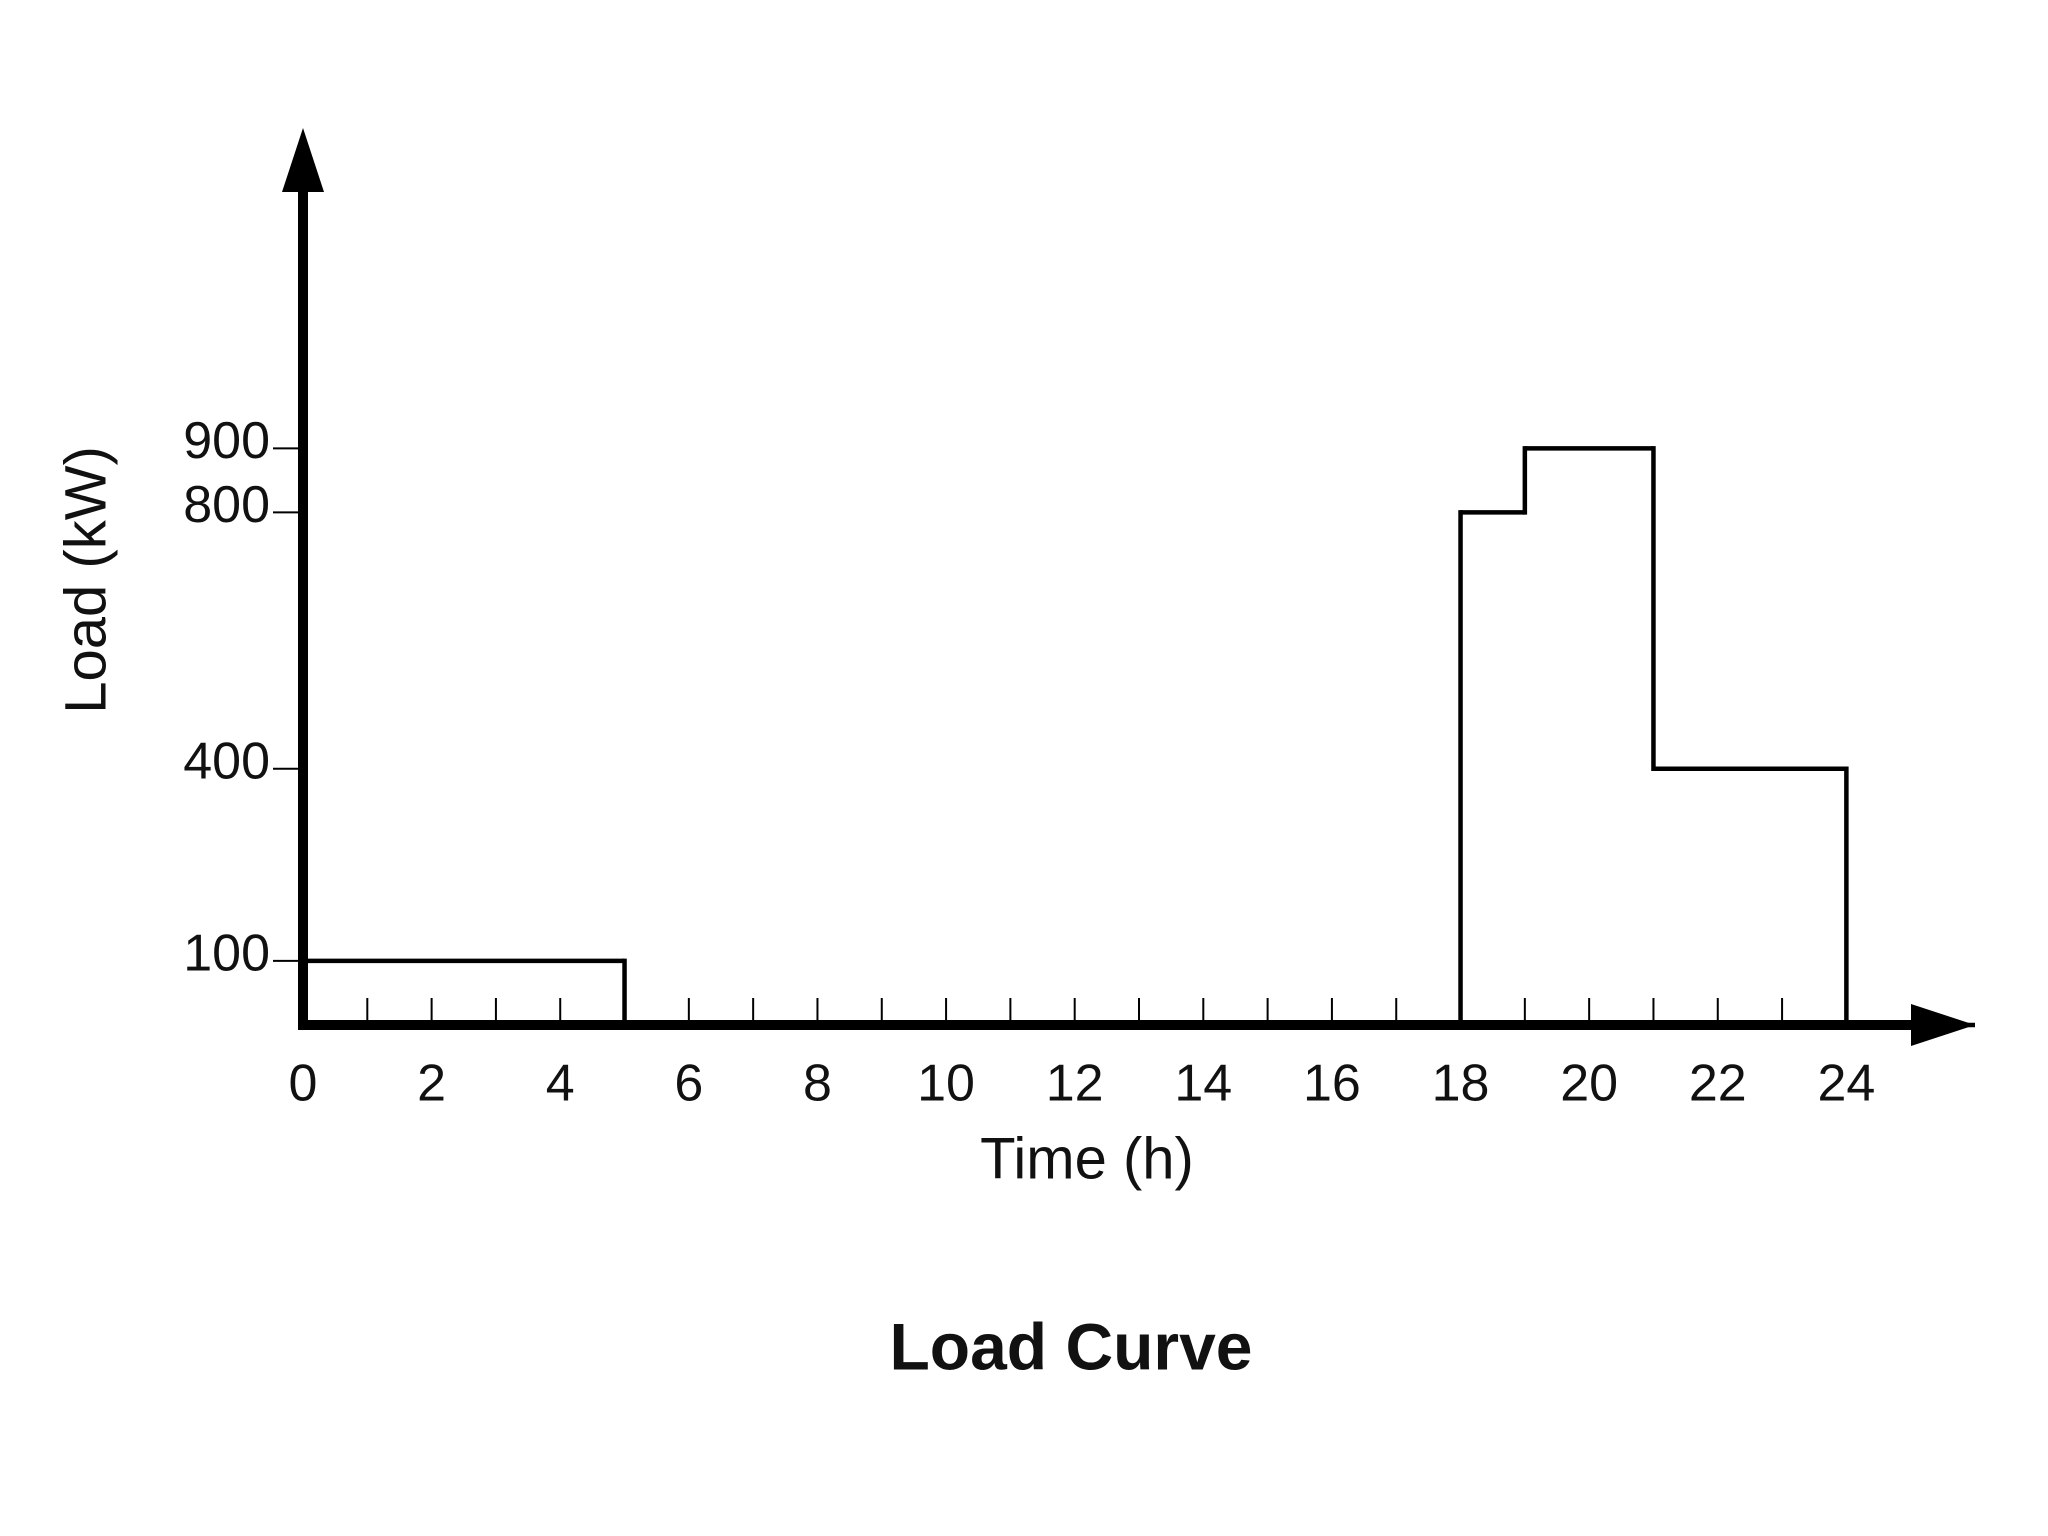 This screenshot has height=1536, width=2048. I want to click on x-tick-label: 12, so click(1075, 1084).